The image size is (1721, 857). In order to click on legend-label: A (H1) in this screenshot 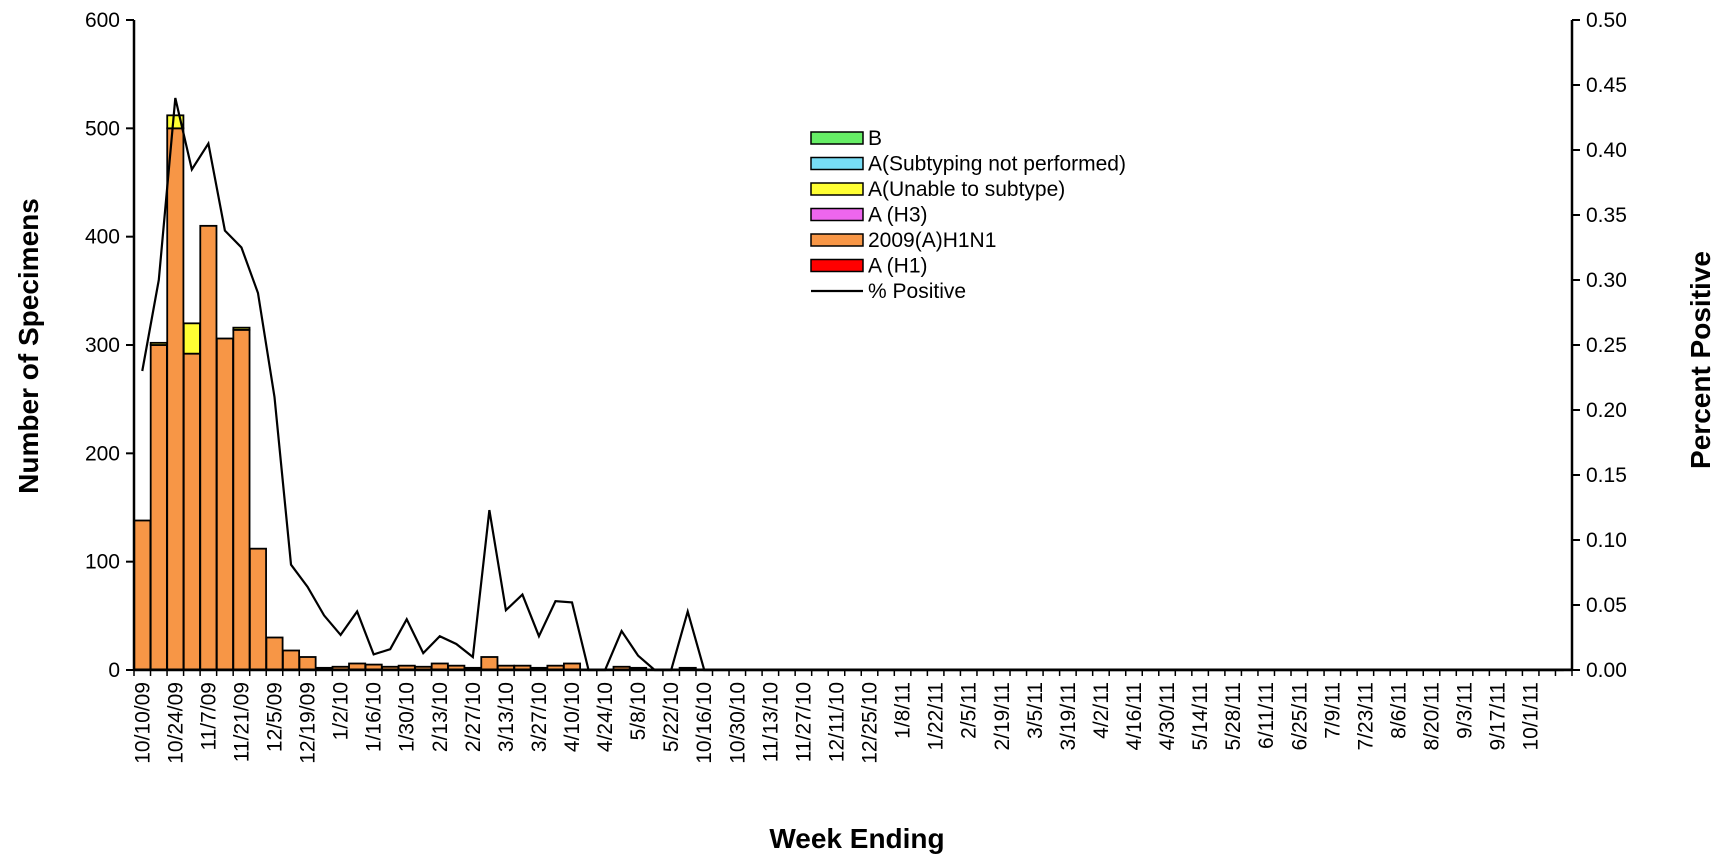, I will do `click(898, 266)`.